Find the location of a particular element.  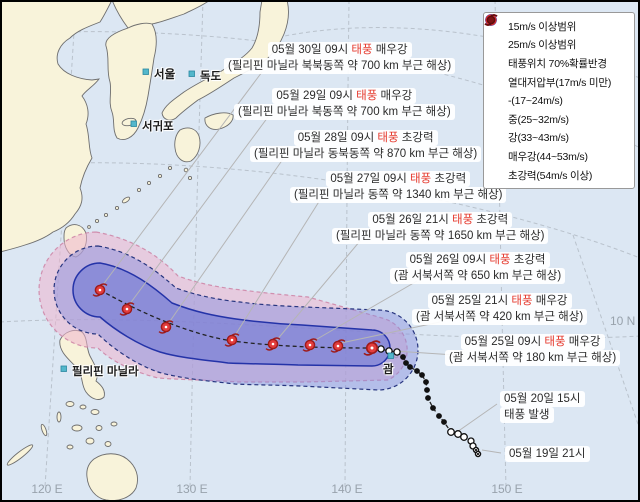

legend-label: 초강력(54m/s 이상) is located at coordinates (550, 175).